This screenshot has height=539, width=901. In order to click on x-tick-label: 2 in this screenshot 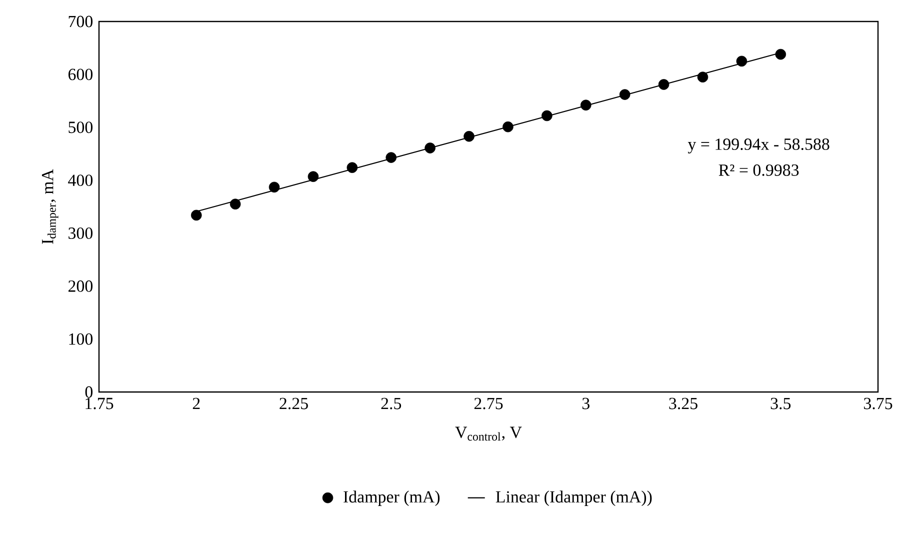, I will do `click(196, 404)`.